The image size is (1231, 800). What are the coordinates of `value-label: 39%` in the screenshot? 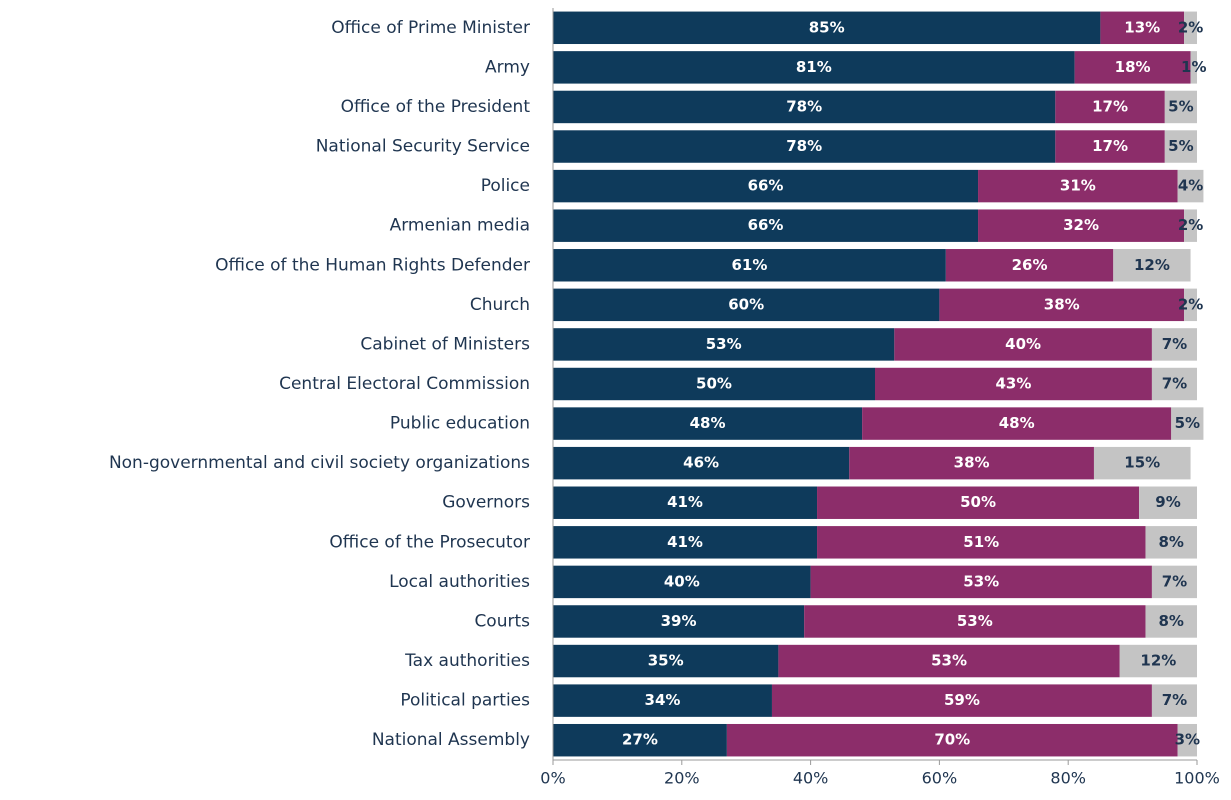 It's located at (679, 621).